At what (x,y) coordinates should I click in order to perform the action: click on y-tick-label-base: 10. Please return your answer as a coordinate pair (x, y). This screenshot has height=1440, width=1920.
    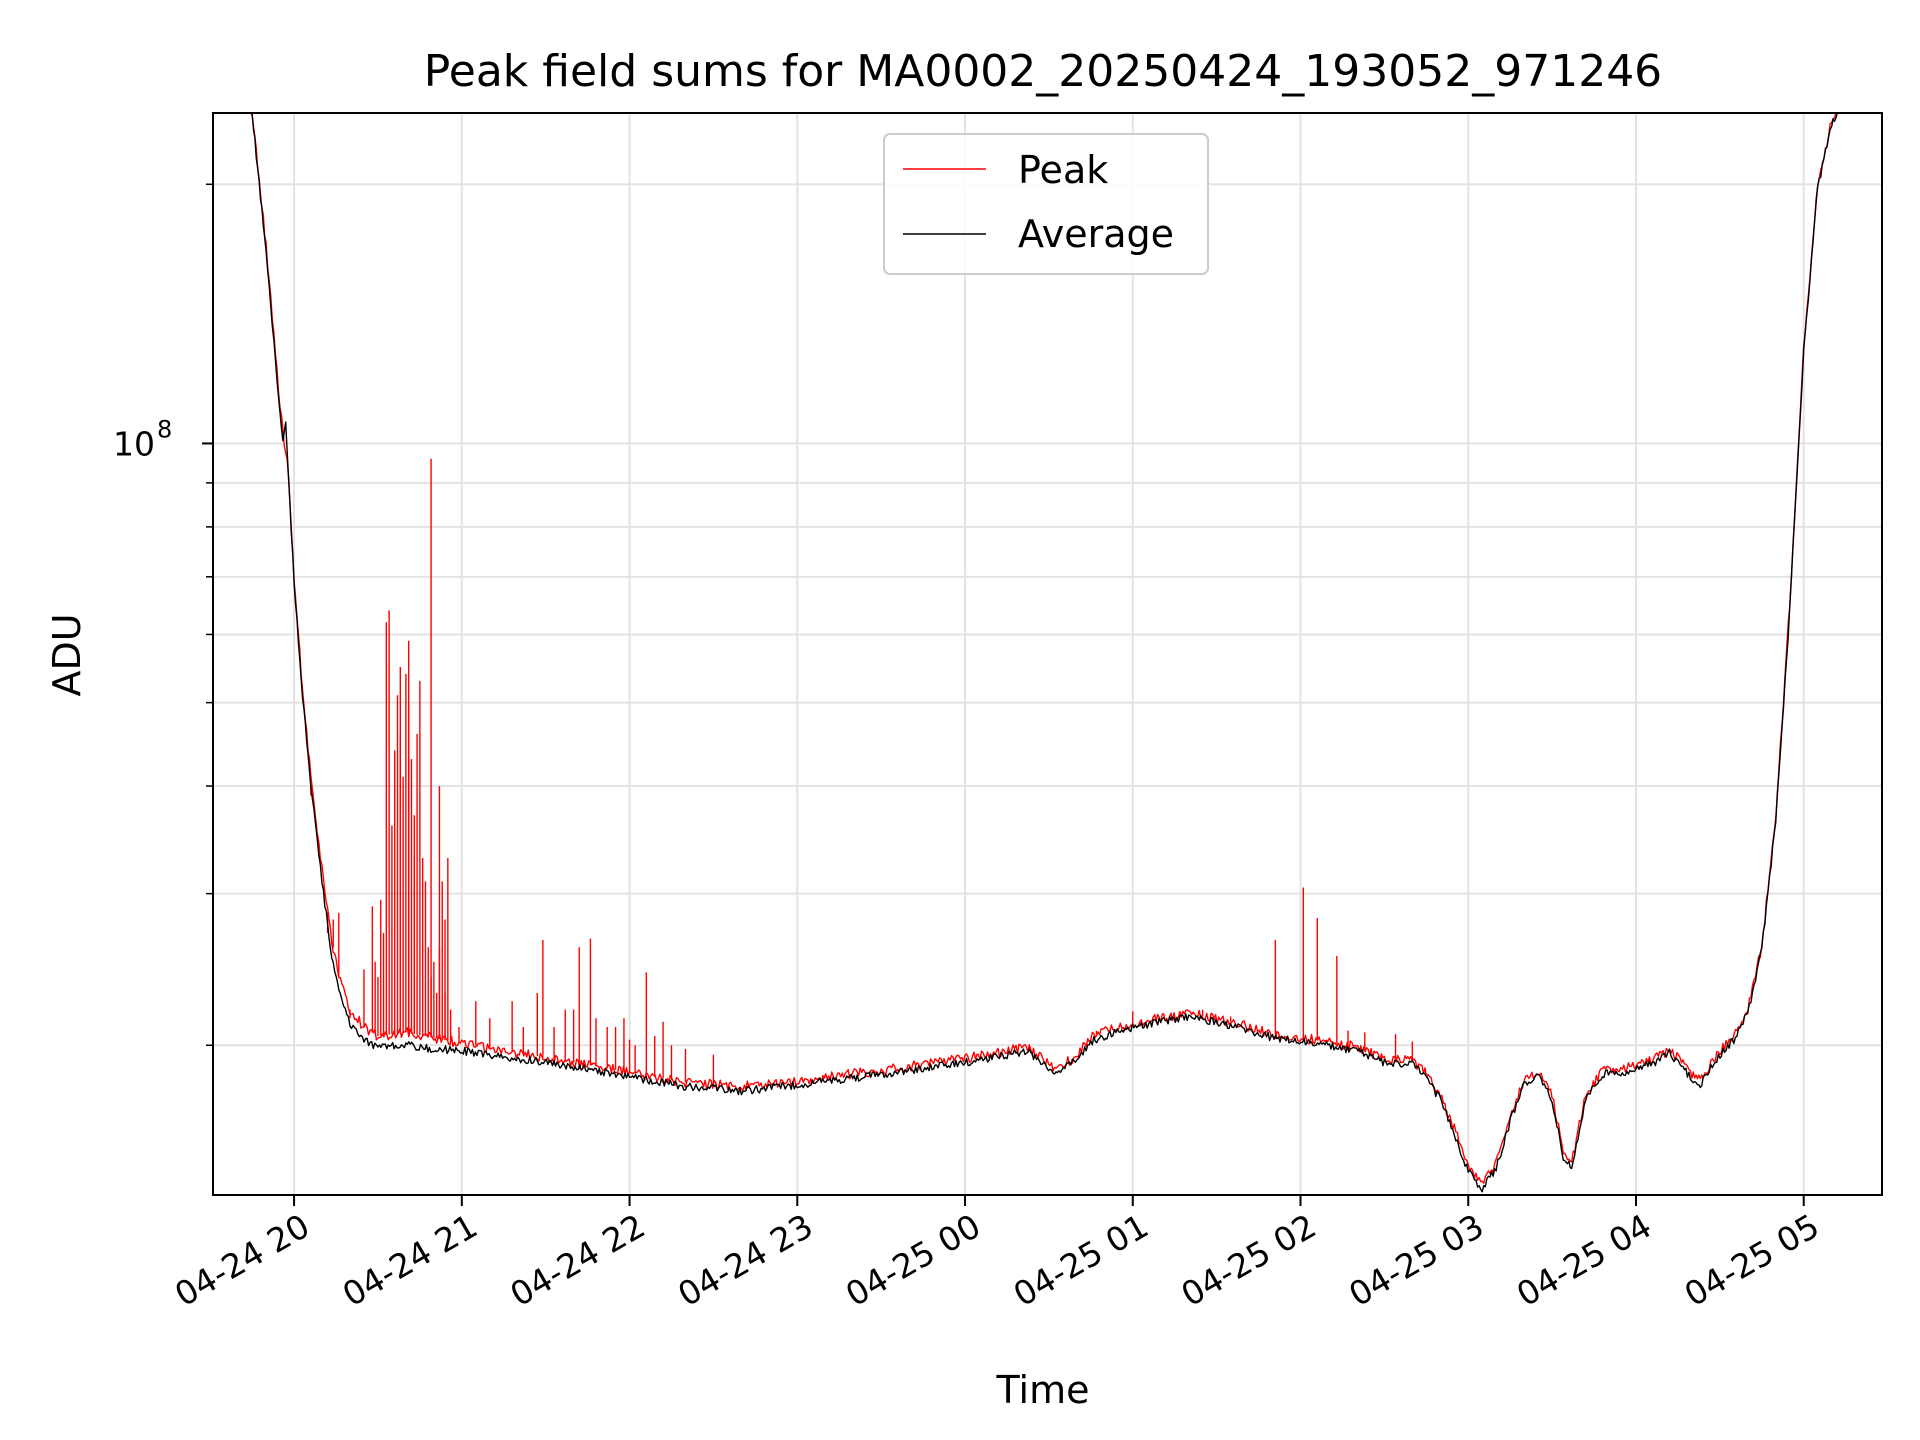
    Looking at the image, I should click on (134, 443).